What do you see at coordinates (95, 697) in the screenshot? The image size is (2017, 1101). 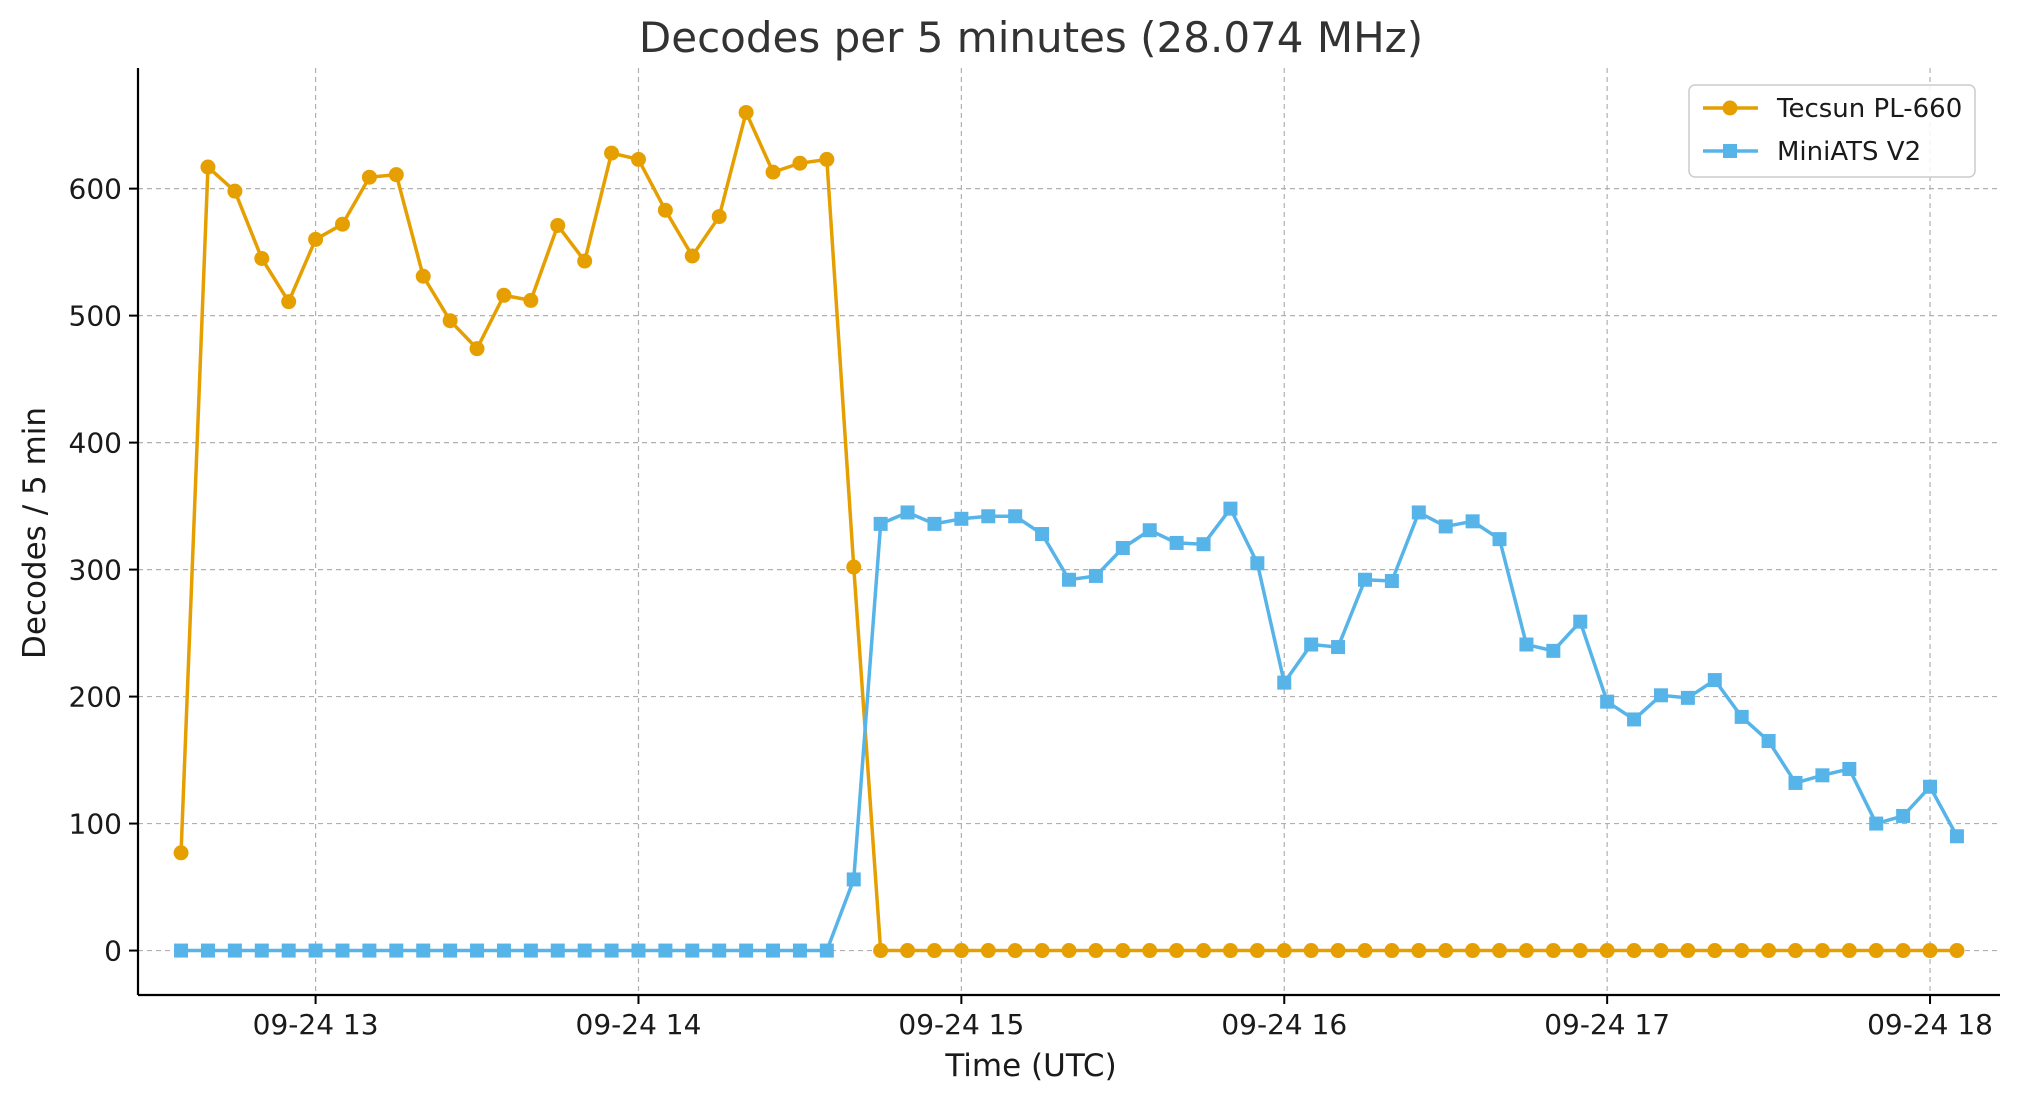 I see `y-tick-label: 200` at bounding box center [95, 697].